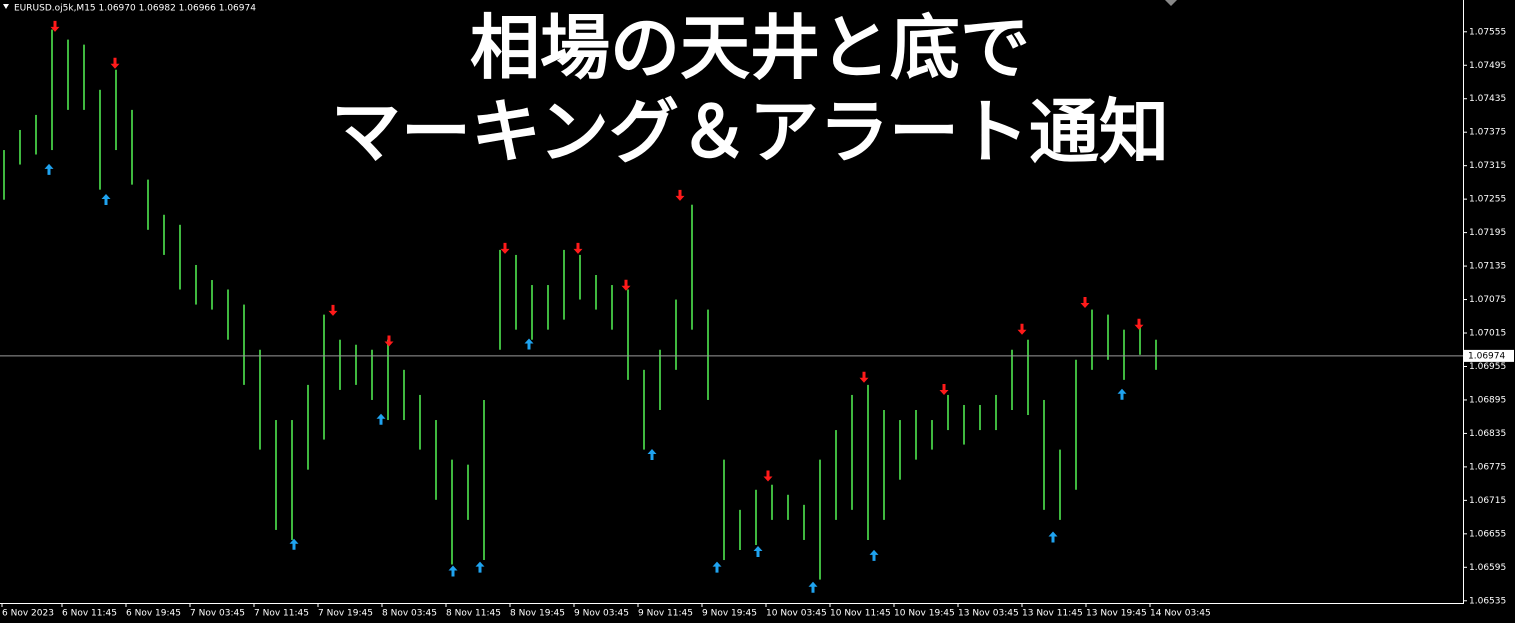 The image size is (1515, 623). I want to click on y-tick-label: 1.07135, so click(1487, 267).